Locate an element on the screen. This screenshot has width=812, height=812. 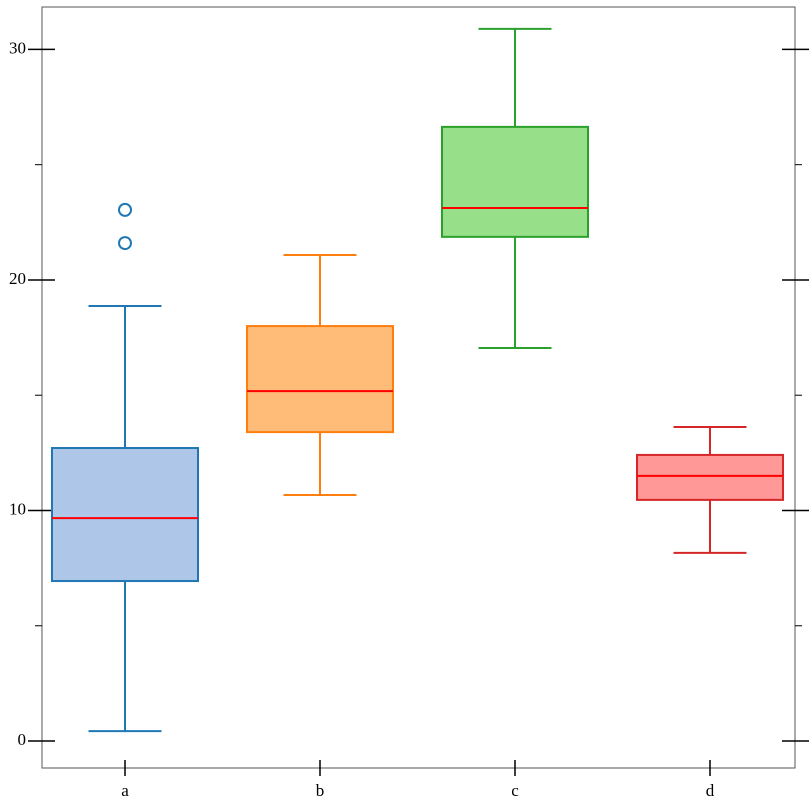
x-tick-label: c is located at coordinates (515, 790).